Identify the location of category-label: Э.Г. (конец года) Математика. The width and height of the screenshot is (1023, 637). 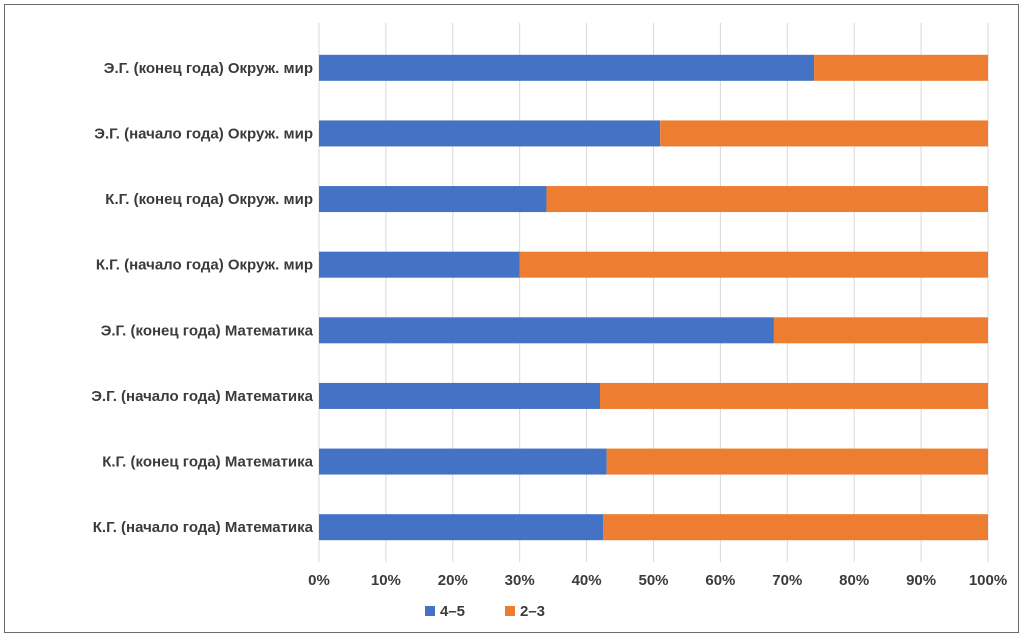
(207, 330).